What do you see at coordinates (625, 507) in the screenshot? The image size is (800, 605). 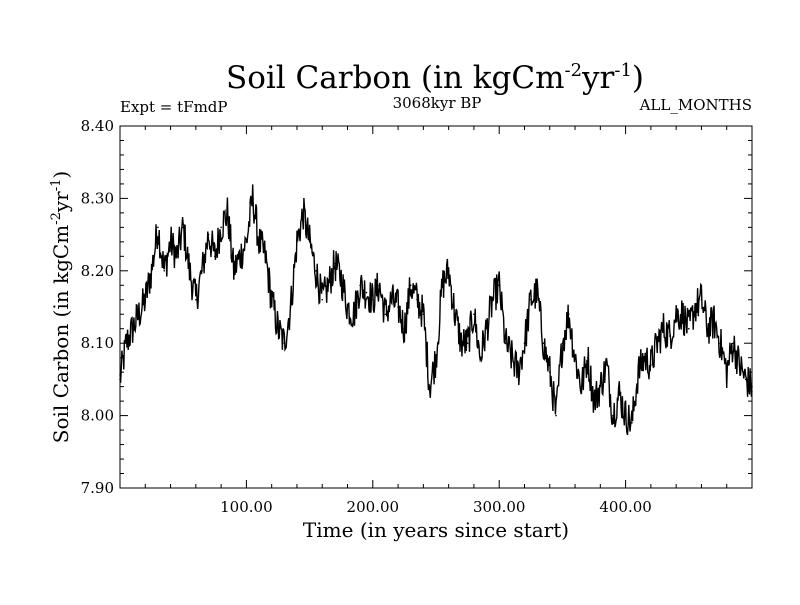 I see `x-tick-label: 400.00` at bounding box center [625, 507].